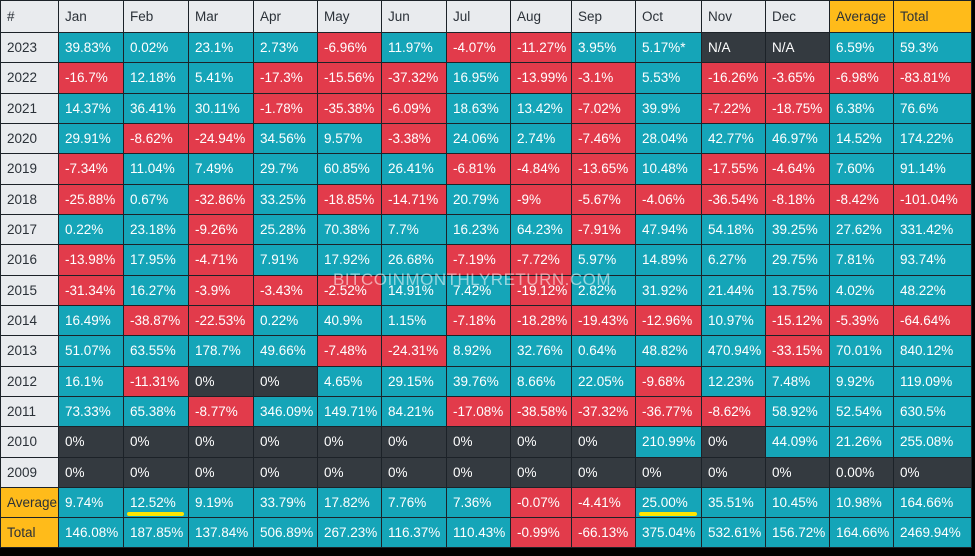 The image size is (975, 556). Describe the element at coordinates (603, 472) in the screenshot. I see `cell-2009-sep: 0%` at that location.